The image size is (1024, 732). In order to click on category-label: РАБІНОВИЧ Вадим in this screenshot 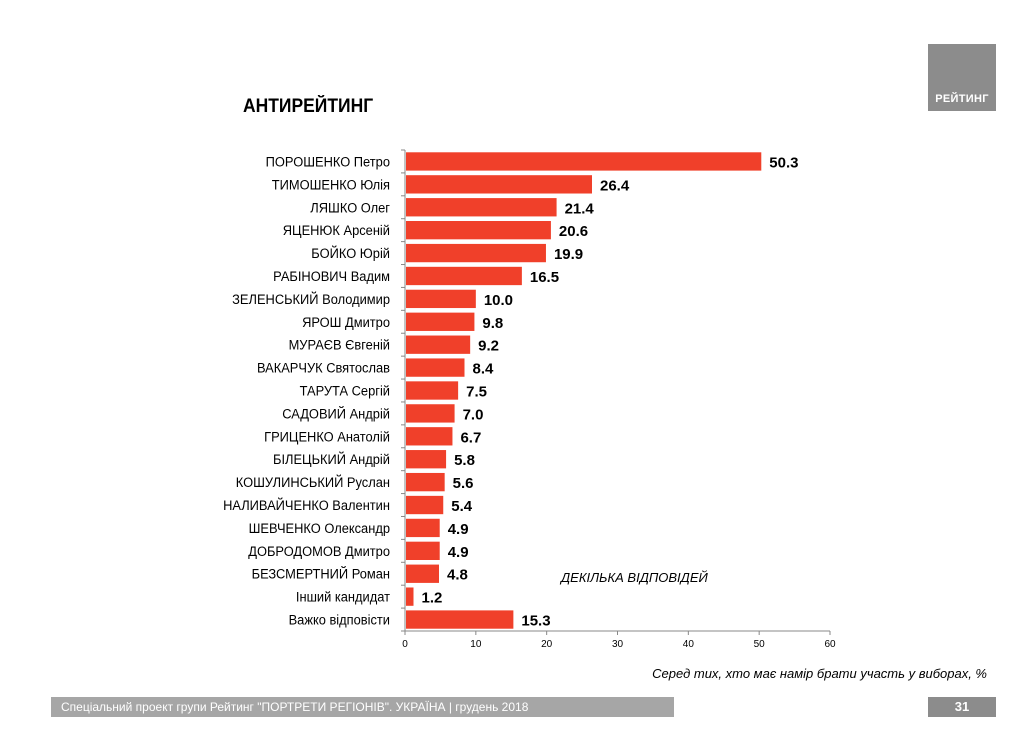, I will do `click(331, 276)`.